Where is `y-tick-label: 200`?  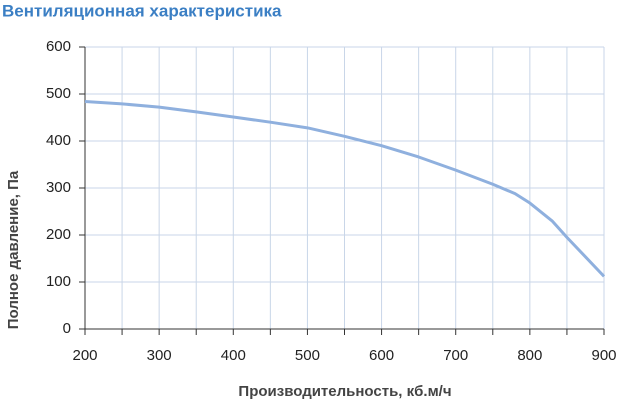 y-tick-label: 200 is located at coordinates (58, 234).